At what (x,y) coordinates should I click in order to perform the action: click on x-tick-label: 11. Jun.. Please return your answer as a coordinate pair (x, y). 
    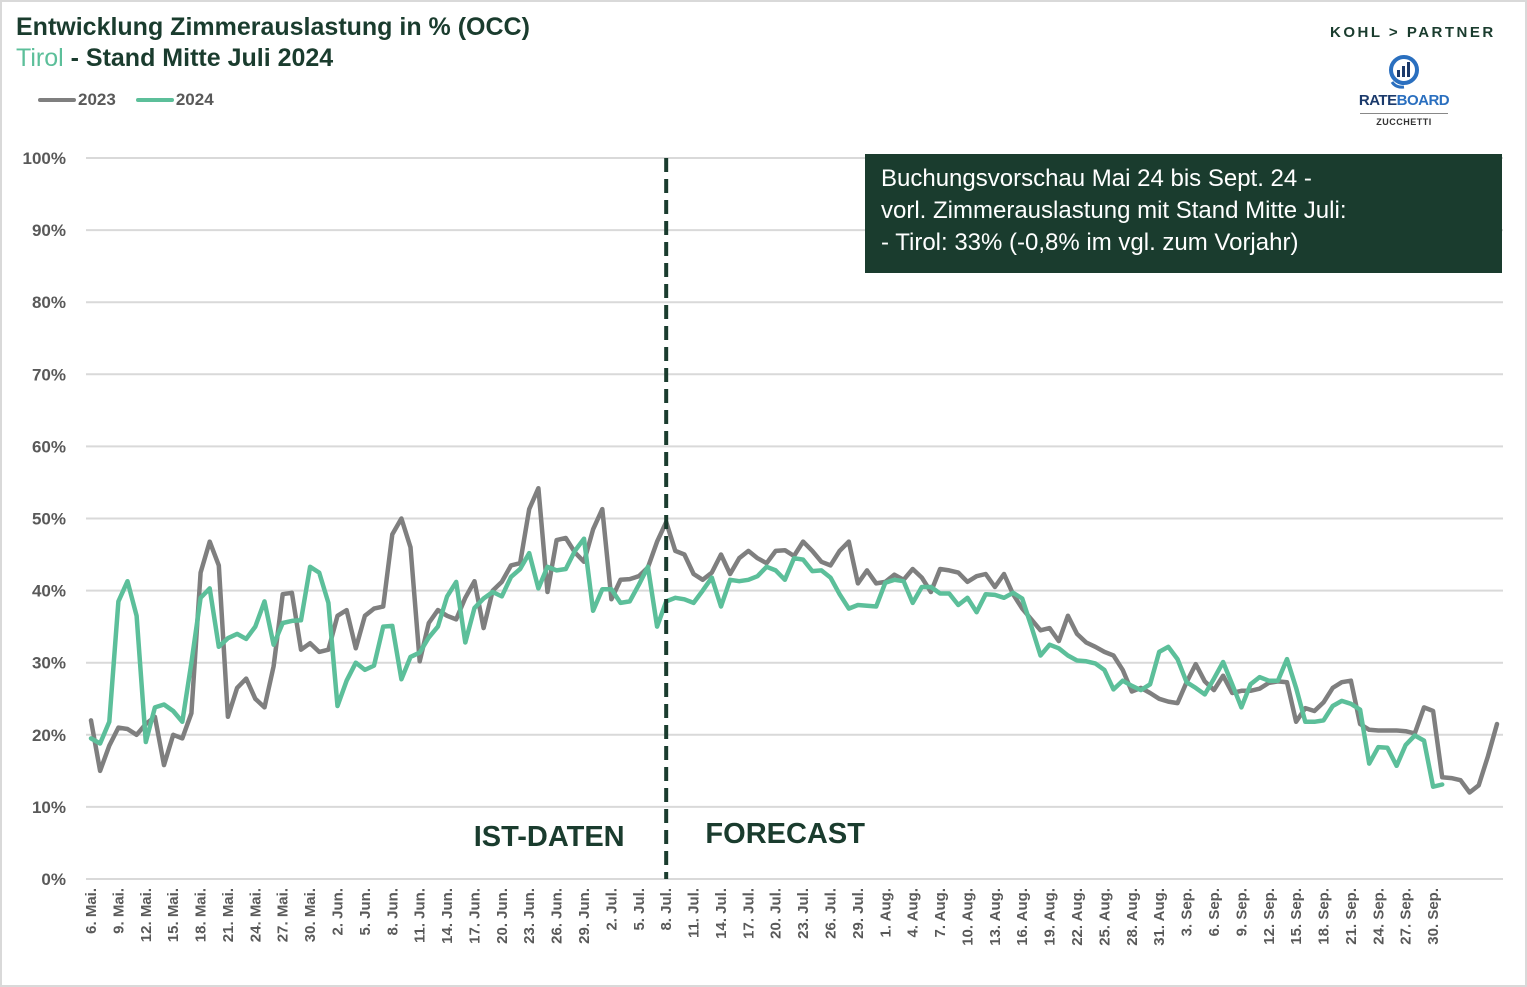
    Looking at the image, I should click on (420, 915).